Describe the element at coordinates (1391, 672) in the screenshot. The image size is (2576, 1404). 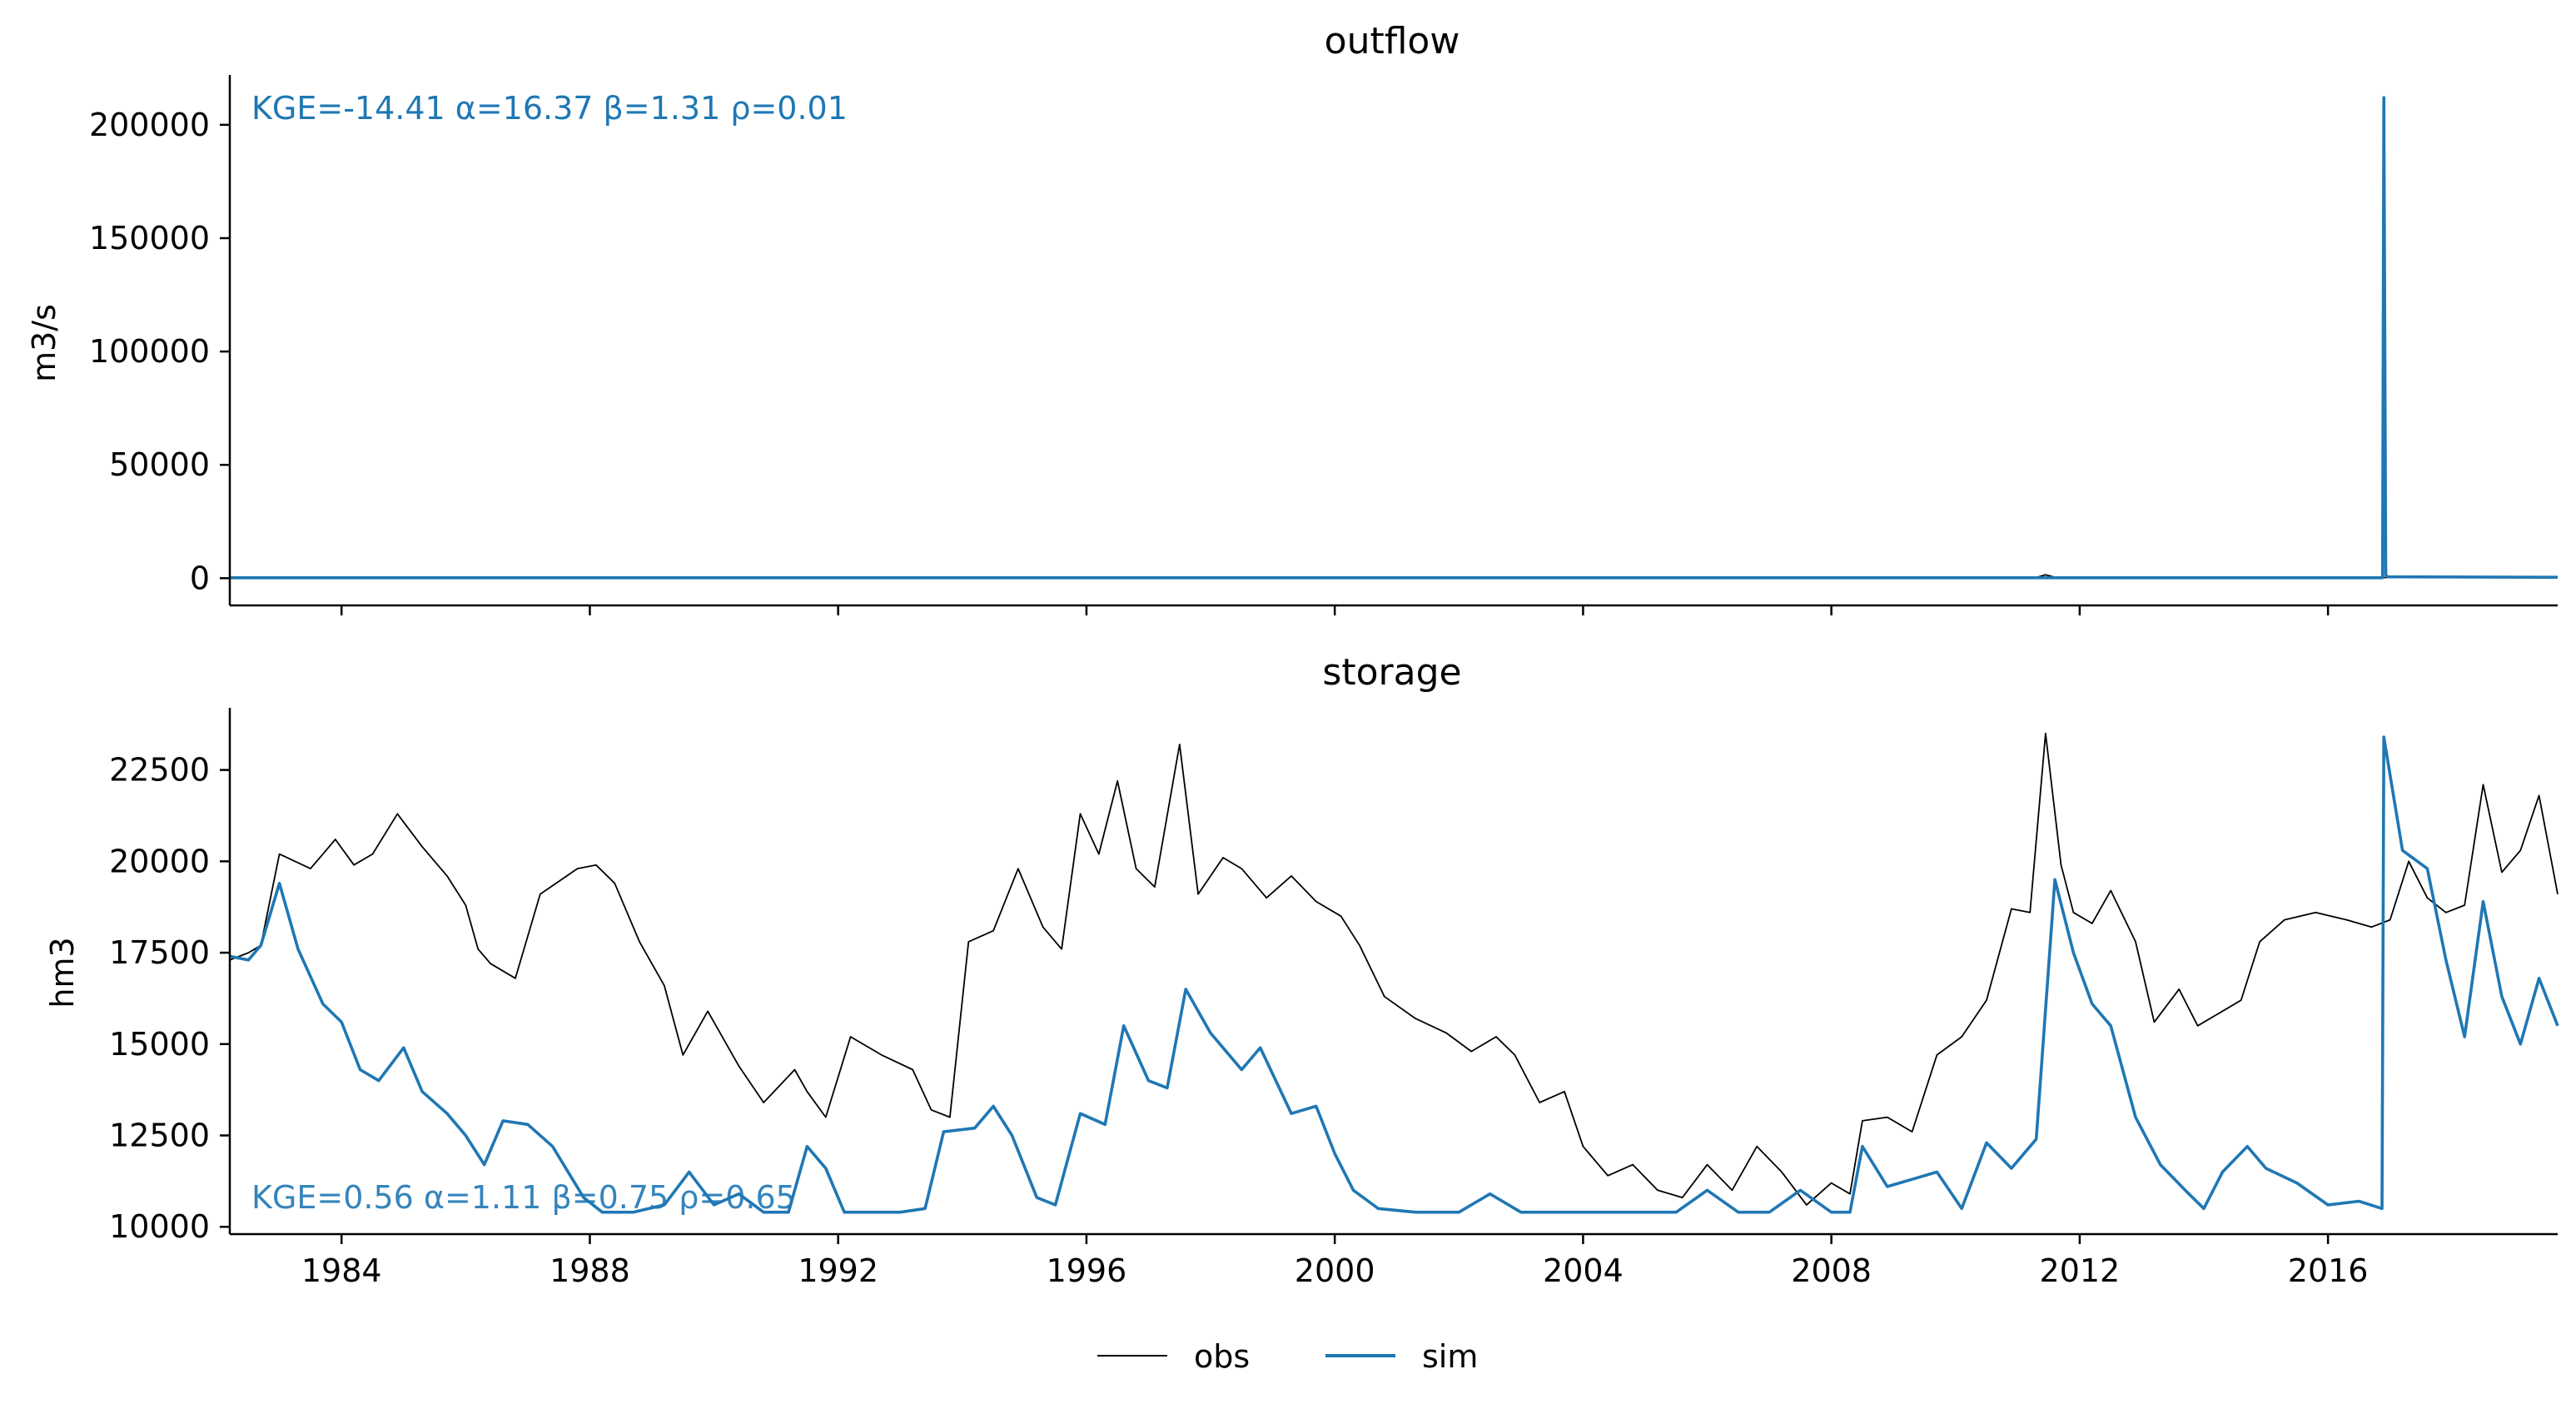
I see `storage-title: storage` at that location.